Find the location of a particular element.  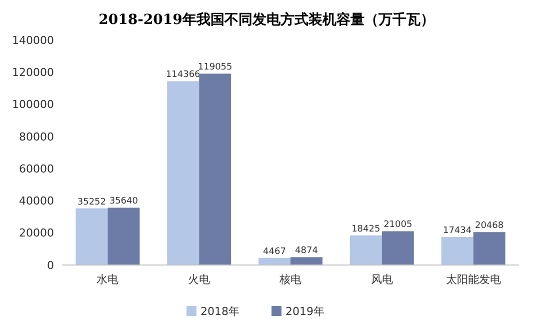

chart-title: 2018-2019年我国不同发电方式装机容量（万千瓦） is located at coordinates (266, 19).